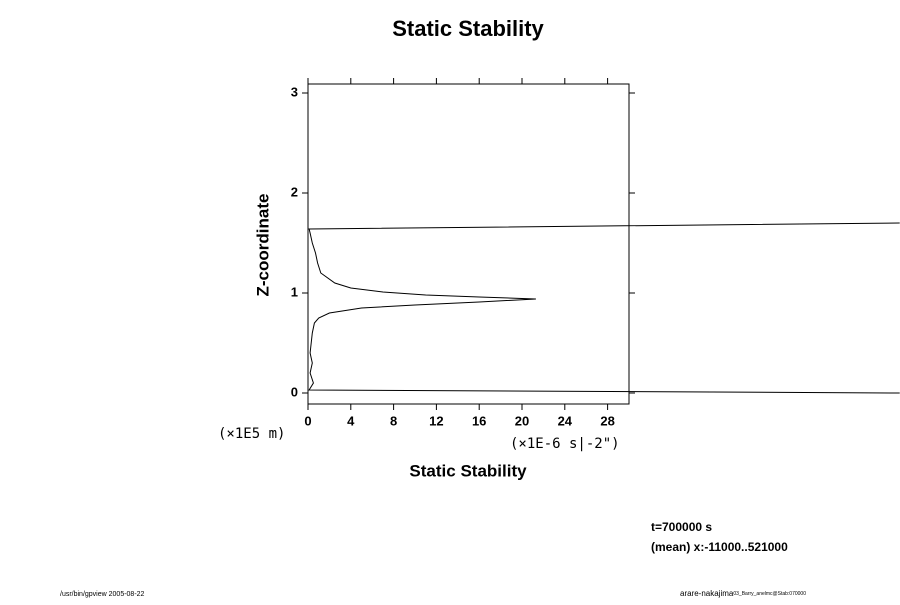 The height and width of the screenshot is (605, 900). I want to click on y-tick-label: 2, so click(294, 191).